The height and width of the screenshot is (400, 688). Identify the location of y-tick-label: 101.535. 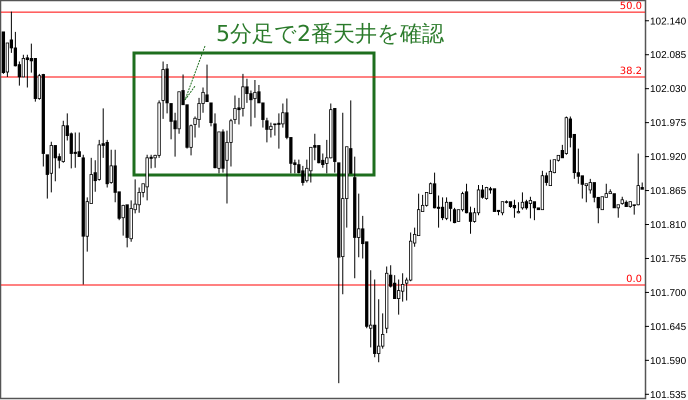
(668, 395).